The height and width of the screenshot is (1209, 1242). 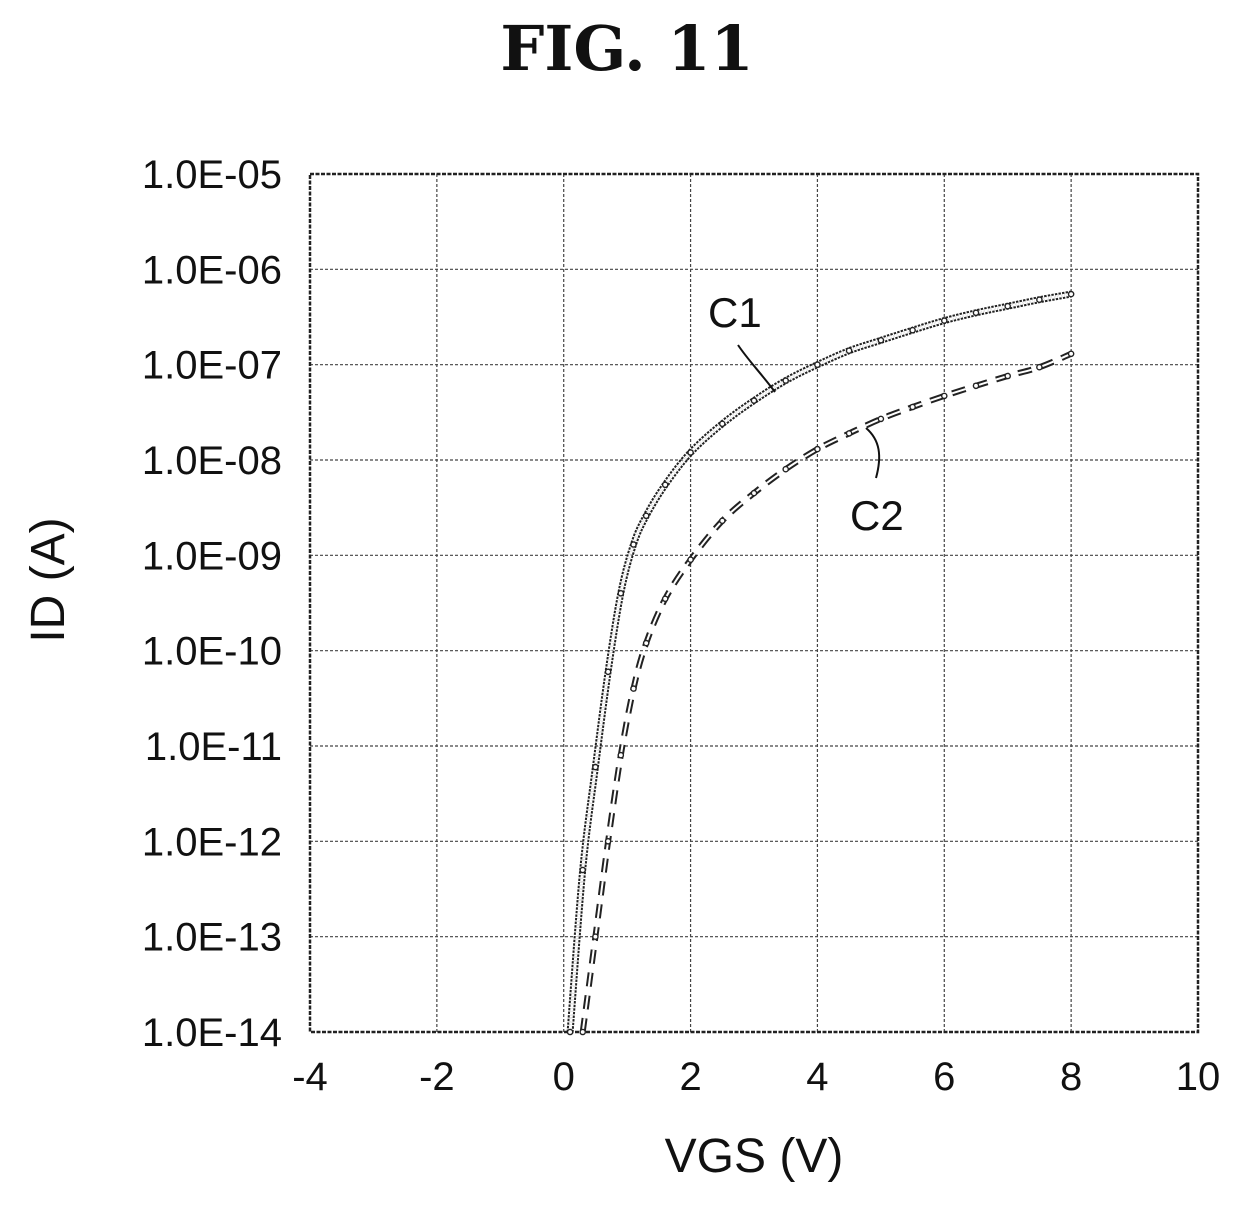 What do you see at coordinates (877, 515) in the screenshot?
I see `c2-label: C2` at bounding box center [877, 515].